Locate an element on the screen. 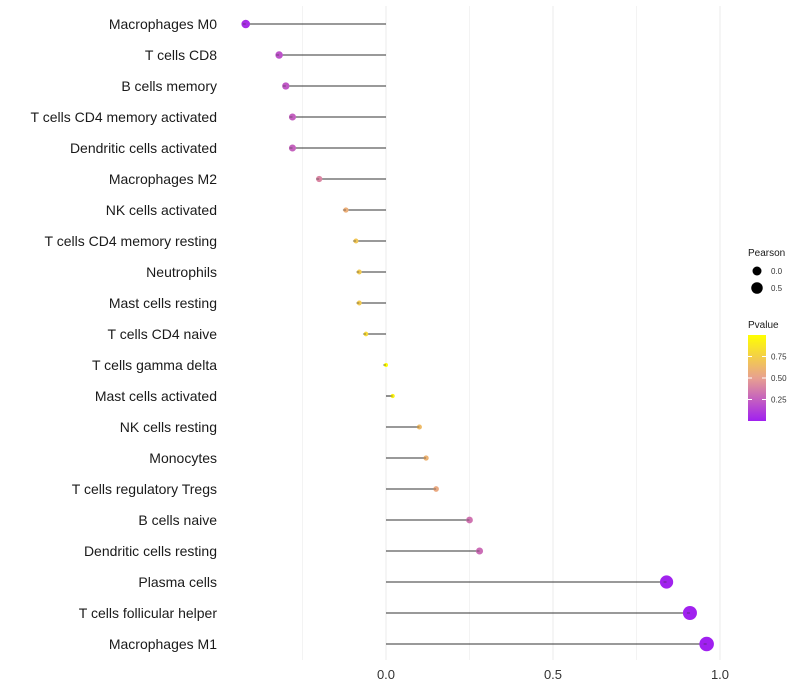  category-label: Plasma cells is located at coordinates (177, 582).